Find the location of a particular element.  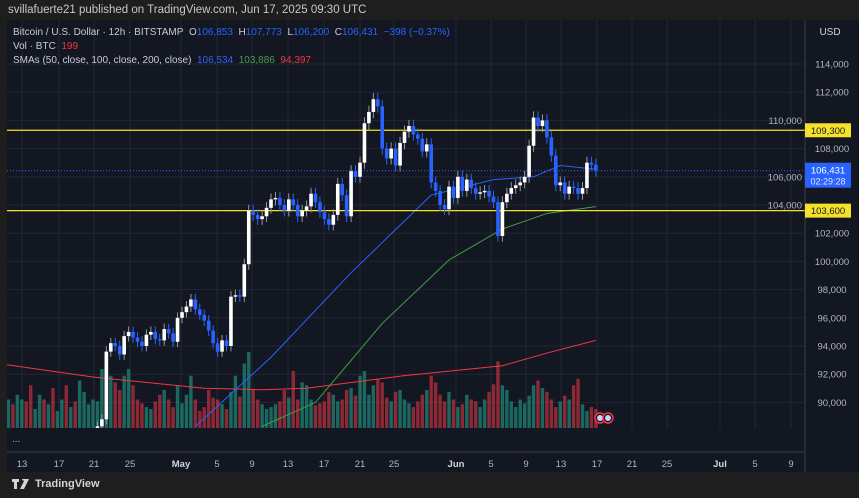

symbol-name: Bitcoin / U.S. Dollar · 12h · BITSTAMP is located at coordinates (98, 32).